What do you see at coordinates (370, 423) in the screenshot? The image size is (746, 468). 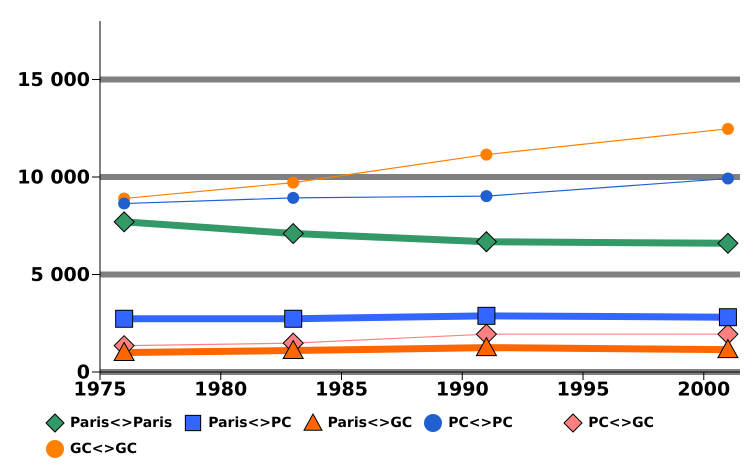 I see `legend-label: Paris<>GC` at bounding box center [370, 423].